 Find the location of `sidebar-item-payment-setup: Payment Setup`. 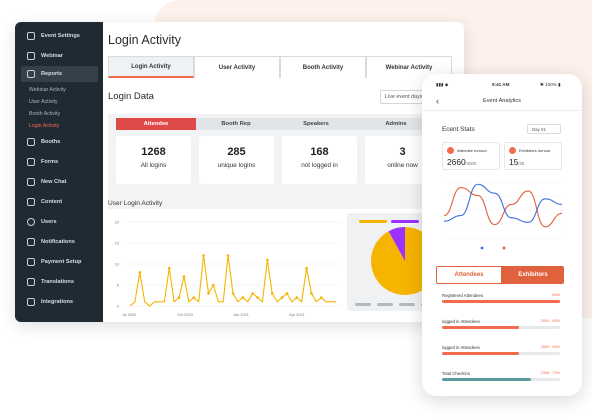

sidebar-item-payment-setup: Payment Setup is located at coordinates (63, 262).